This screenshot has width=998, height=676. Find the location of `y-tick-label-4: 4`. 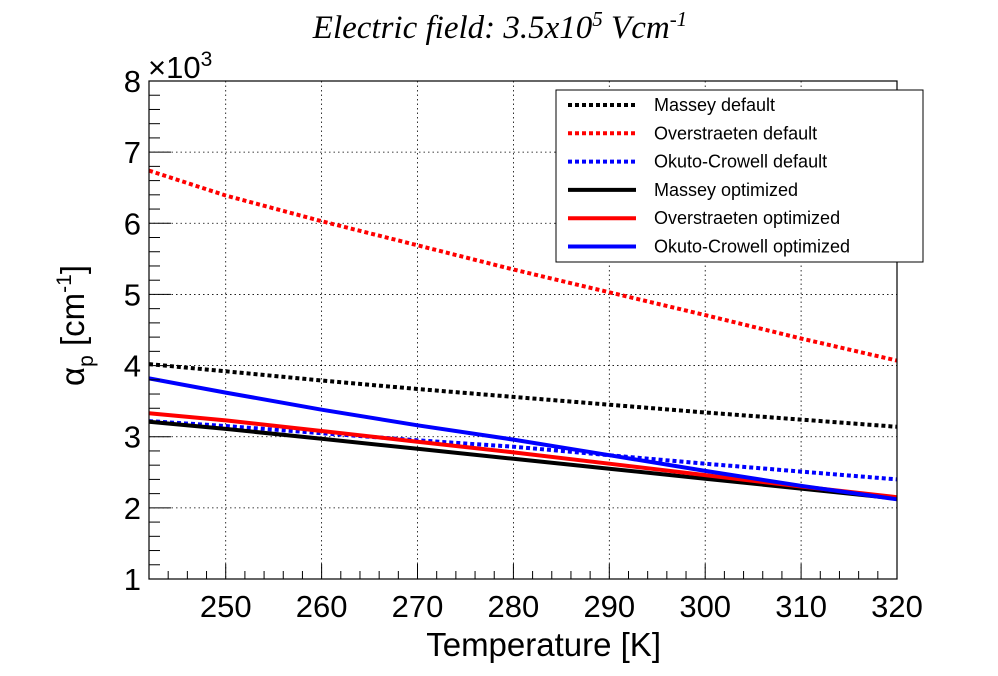

y-tick-label-4: 4 is located at coordinates (132, 366).